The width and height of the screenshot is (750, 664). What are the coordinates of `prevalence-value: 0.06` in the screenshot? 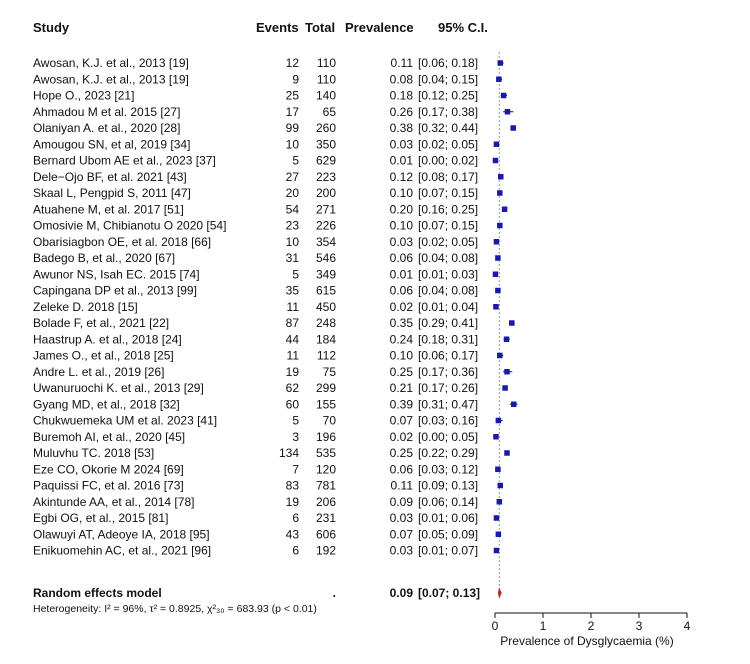 It's located at (402, 291).